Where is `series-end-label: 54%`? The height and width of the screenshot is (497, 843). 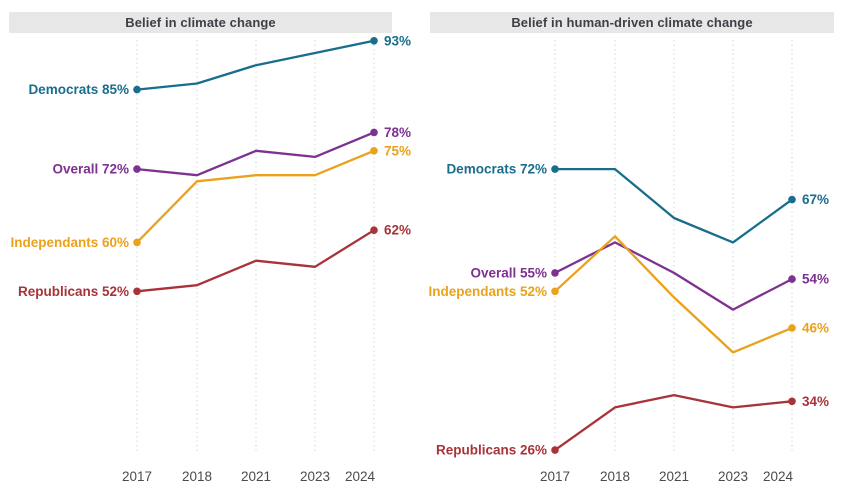
series-end-label: 54% is located at coordinates (815, 279).